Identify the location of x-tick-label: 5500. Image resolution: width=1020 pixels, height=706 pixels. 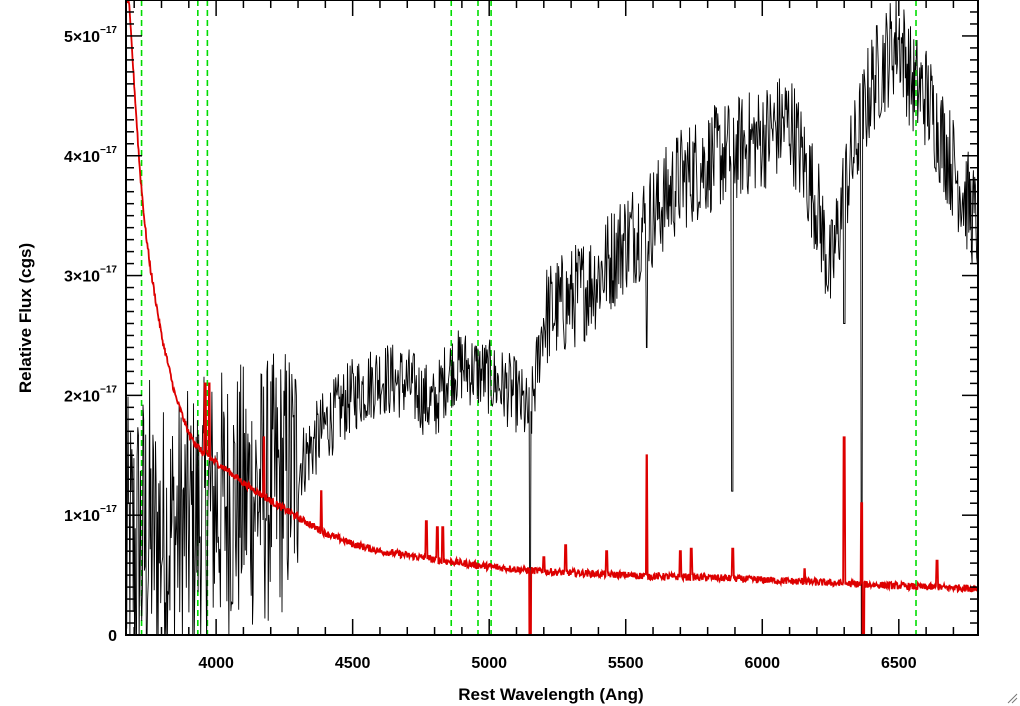
(626, 663).